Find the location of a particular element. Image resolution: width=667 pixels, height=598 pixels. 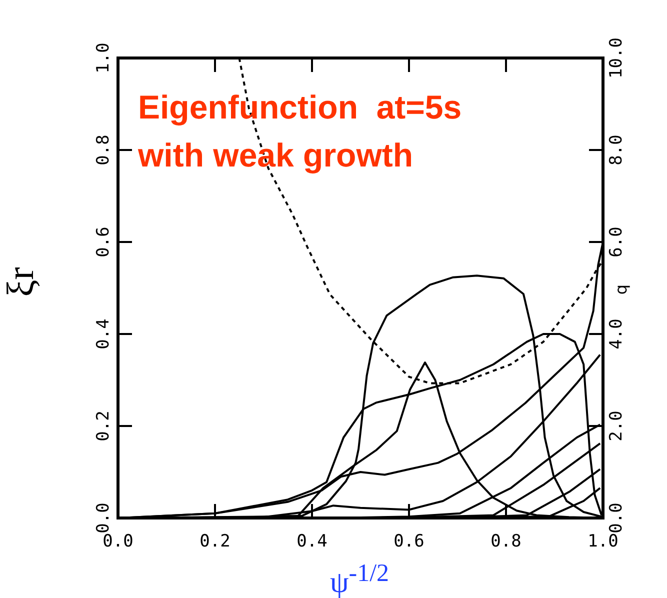

y-tick-label: 0.4 is located at coordinates (103, 334).